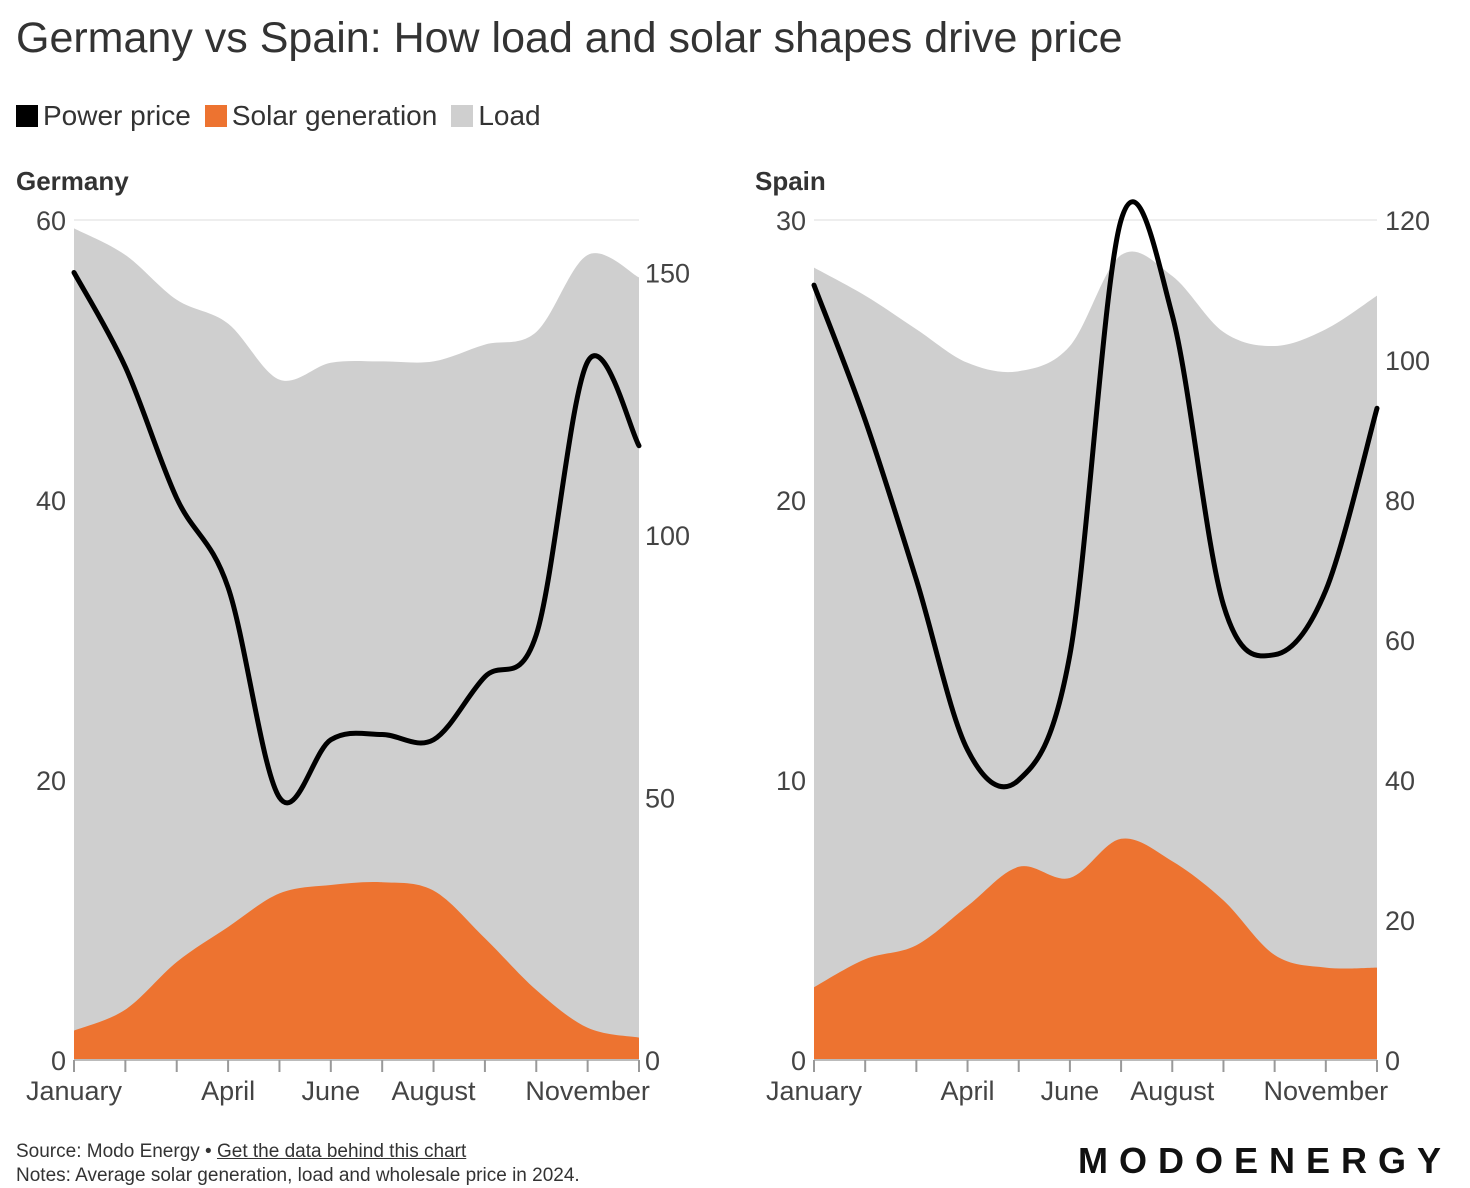 This screenshot has height=1188, width=1470. What do you see at coordinates (790, 181) in the screenshot?
I see `panel-title-spain: Spain` at bounding box center [790, 181].